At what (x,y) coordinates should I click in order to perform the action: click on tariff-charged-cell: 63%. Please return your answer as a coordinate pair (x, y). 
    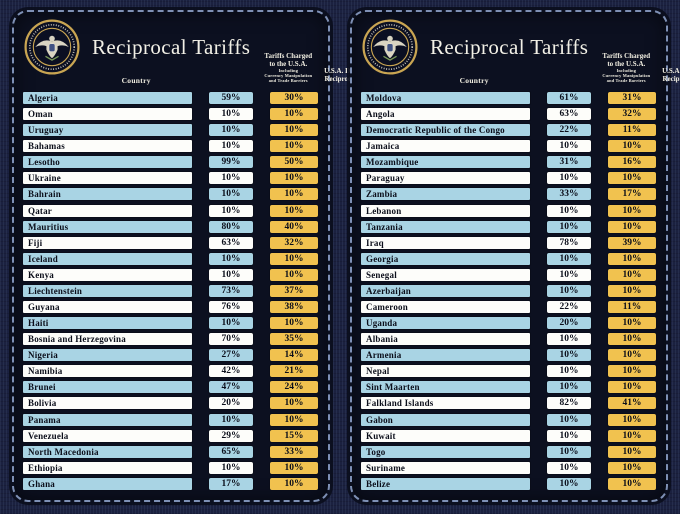
    Looking at the image, I should click on (569, 114).